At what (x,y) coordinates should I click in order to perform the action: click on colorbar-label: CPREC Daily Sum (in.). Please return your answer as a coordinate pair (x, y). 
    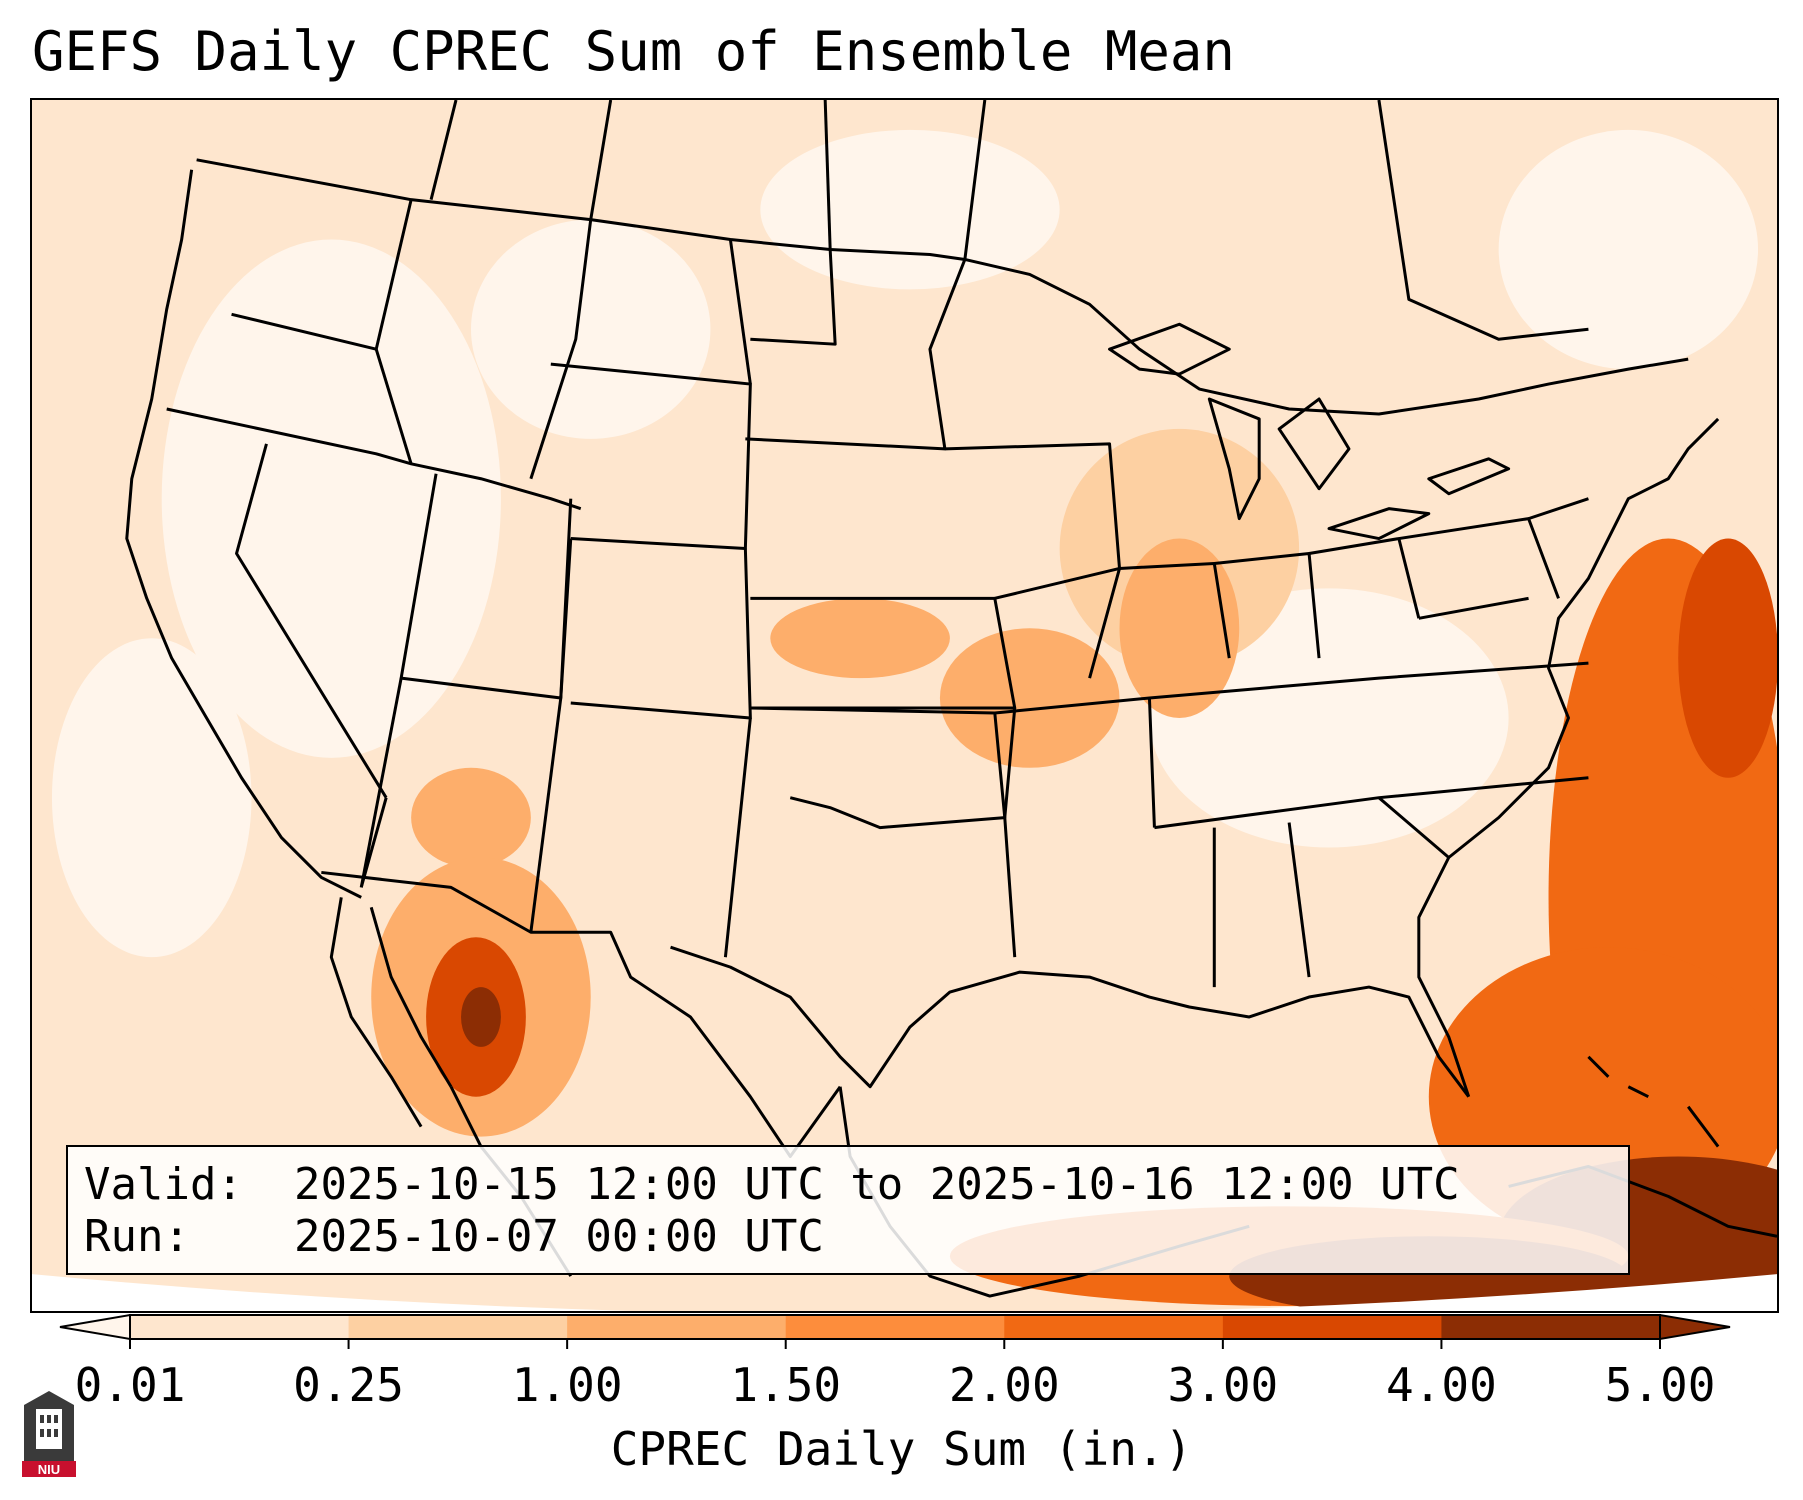
    Looking at the image, I should click on (901, 1449).